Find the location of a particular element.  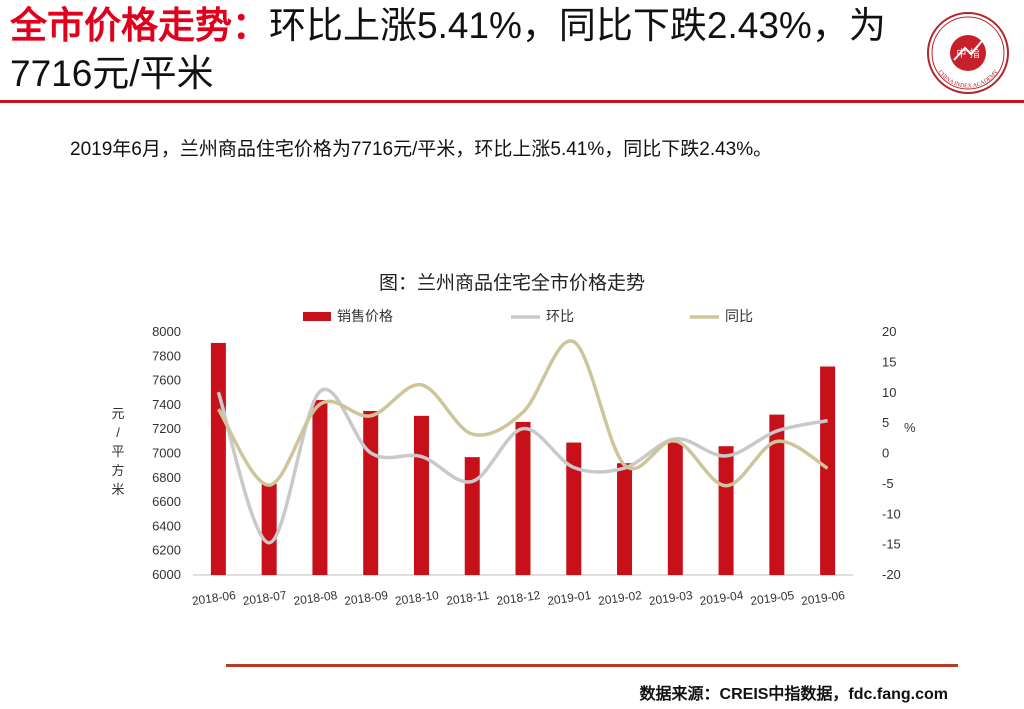

y2-tick-label: 10 is located at coordinates (889, 392).